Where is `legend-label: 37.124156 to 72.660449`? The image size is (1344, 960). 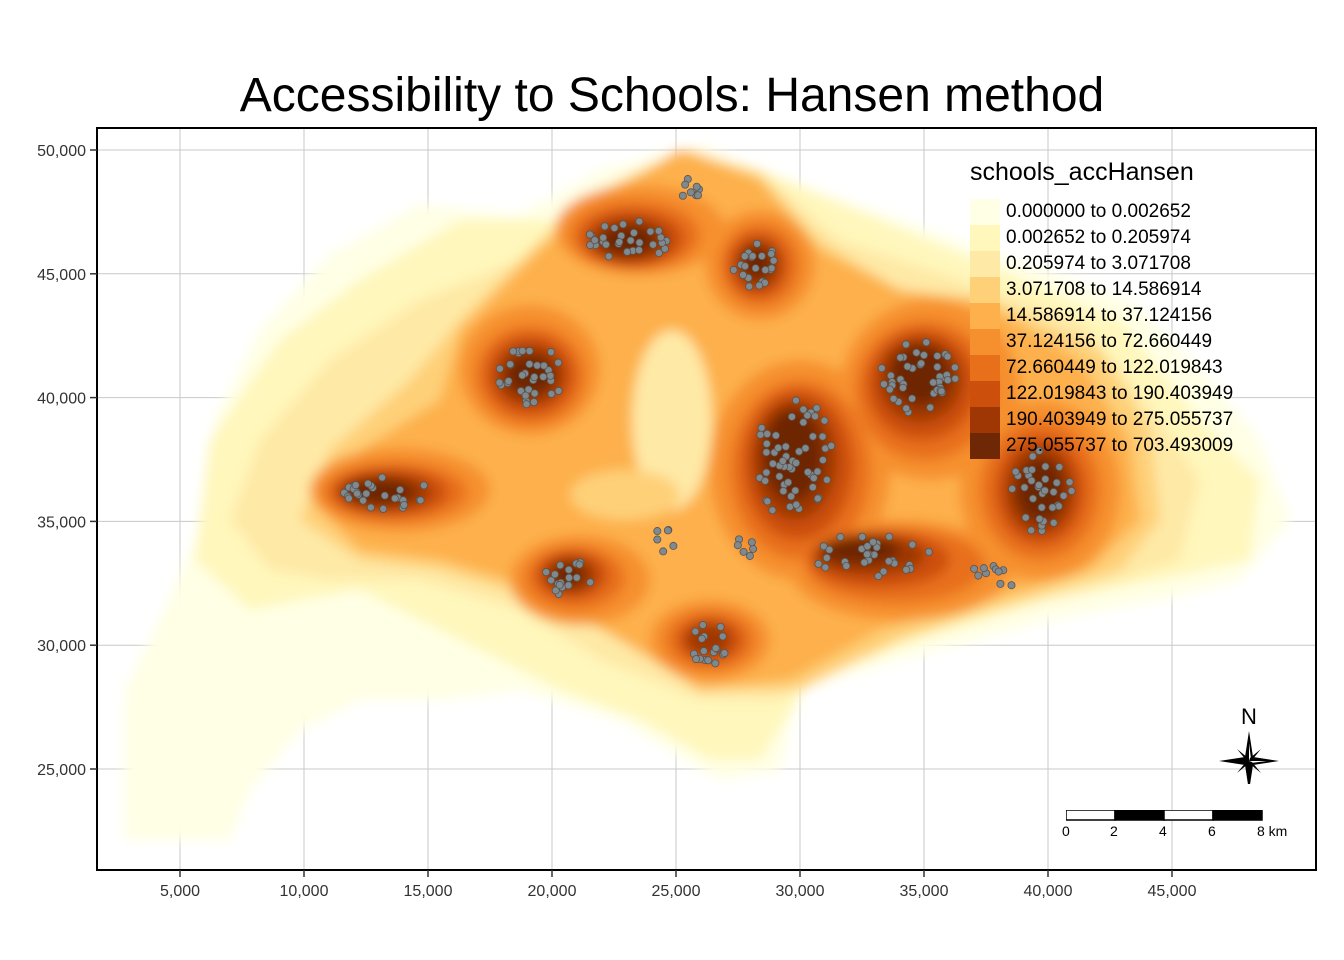
legend-label: 37.124156 to 72.660449 is located at coordinates (1109, 341).